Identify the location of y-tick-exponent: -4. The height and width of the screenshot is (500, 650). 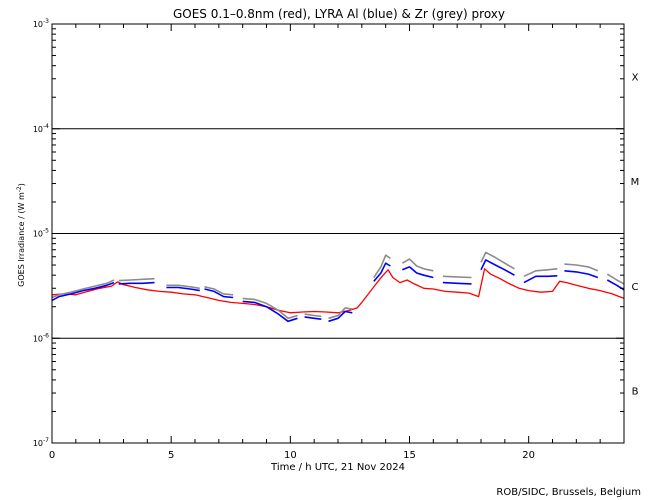
(46, 126).